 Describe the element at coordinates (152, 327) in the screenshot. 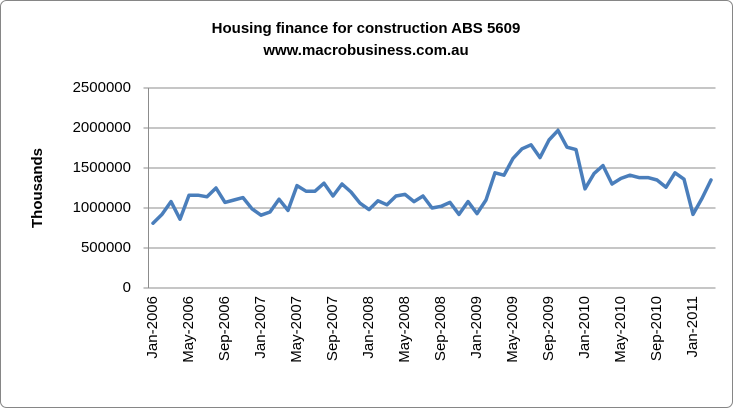

I see `x-tick-label: Jan-2006` at that location.